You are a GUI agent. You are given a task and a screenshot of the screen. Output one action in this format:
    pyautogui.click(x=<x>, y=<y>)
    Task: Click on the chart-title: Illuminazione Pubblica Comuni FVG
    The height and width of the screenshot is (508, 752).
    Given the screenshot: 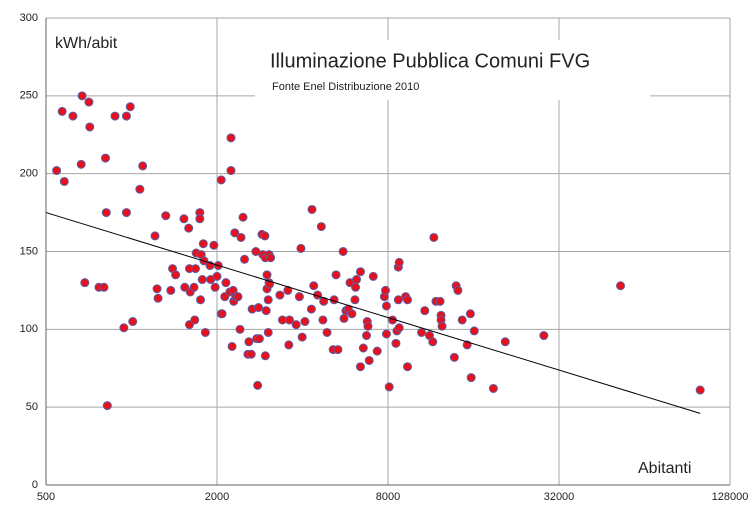 What is the action you would take?
    pyautogui.click(x=430, y=61)
    